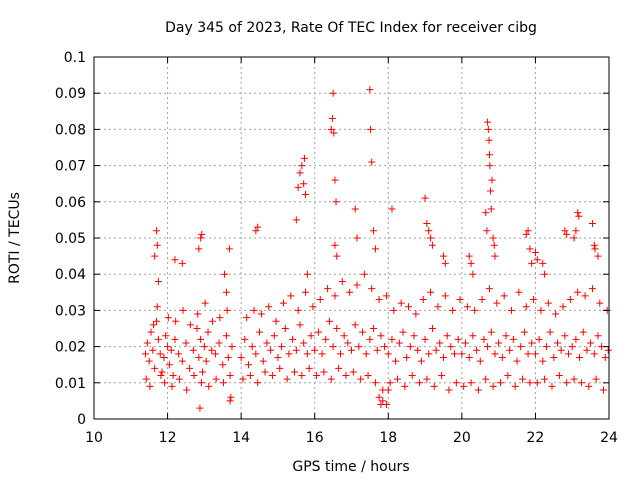 This screenshot has width=640, height=480. I want to click on y-tick-label: 0.07, so click(70, 167).